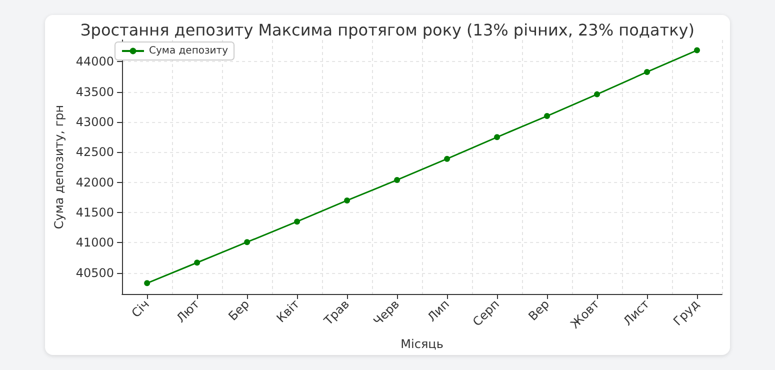  What do you see at coordinates (422, 344) in the screenshot?
I see `x-axis-title: Місяць` at bounding box center [422, 344].